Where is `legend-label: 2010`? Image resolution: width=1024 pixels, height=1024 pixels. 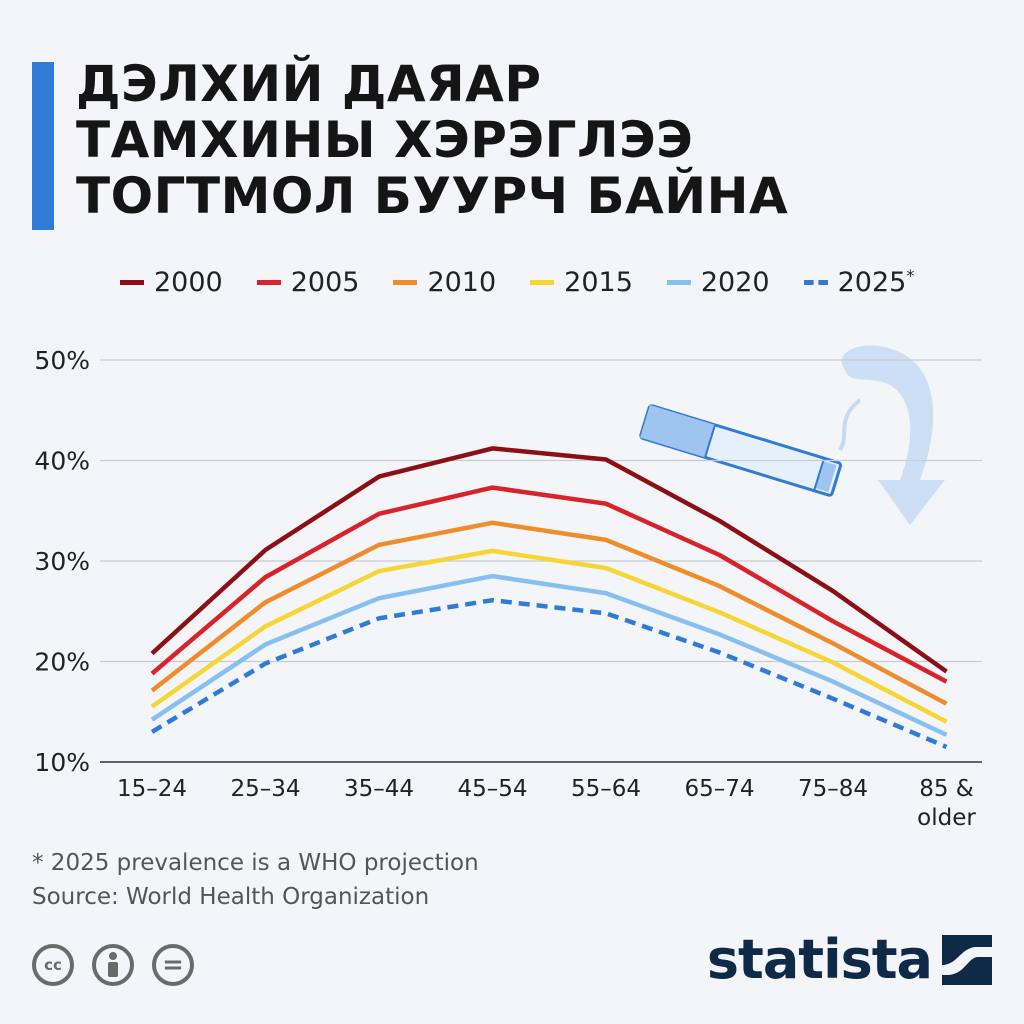 legend-label: 2010 is located at coordinates (462, 282).